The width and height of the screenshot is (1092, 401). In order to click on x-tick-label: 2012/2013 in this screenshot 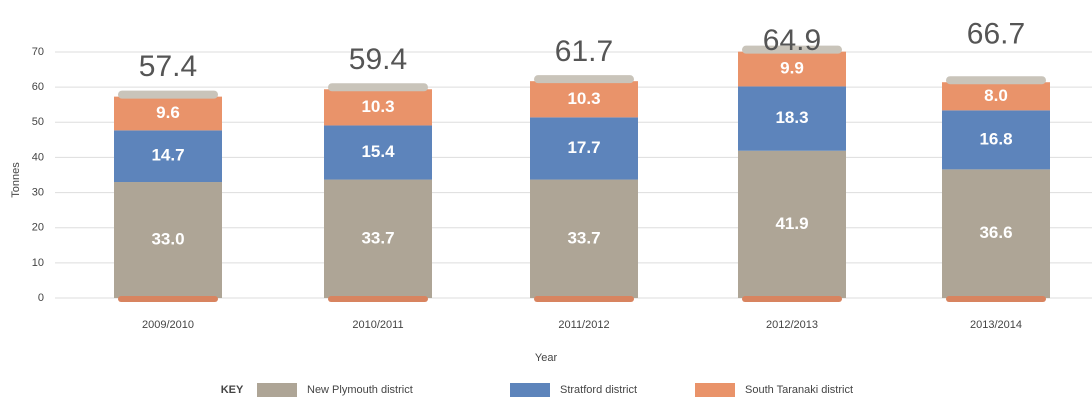, I will do `click(792, 325)`.